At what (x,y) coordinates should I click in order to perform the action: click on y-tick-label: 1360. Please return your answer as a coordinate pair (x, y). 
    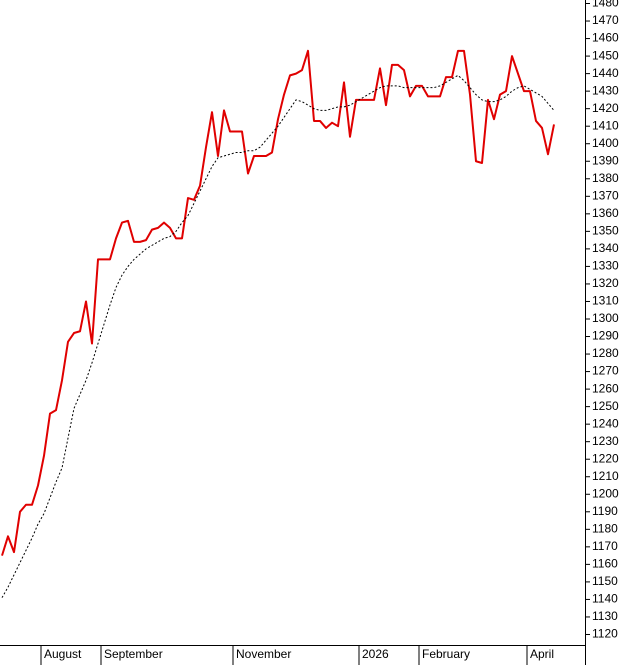
    Looking at the image, I should click on (605, 213).